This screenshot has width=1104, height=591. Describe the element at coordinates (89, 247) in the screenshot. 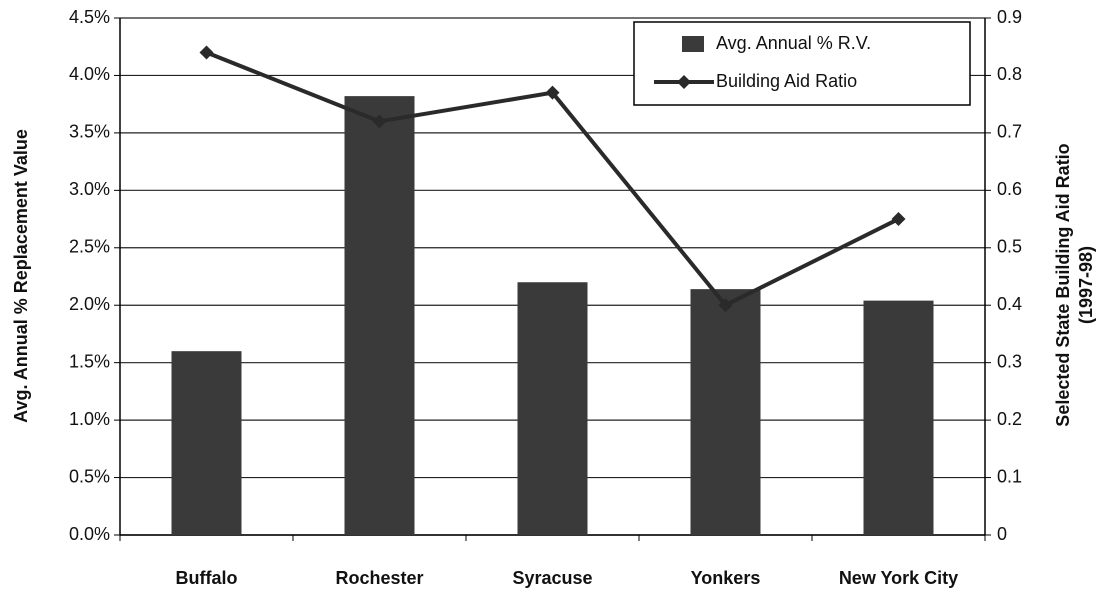

I see `y-tick-label: 2.5%` at that location.